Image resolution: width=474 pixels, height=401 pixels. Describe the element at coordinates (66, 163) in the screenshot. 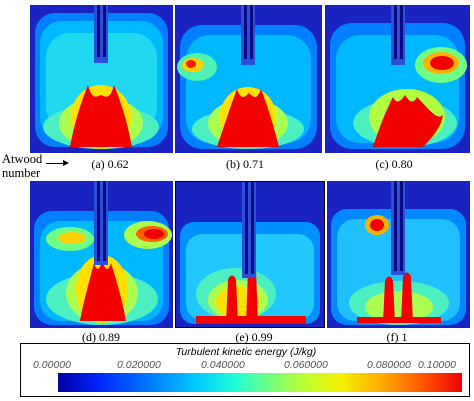

I see `arrow-head` at that location.